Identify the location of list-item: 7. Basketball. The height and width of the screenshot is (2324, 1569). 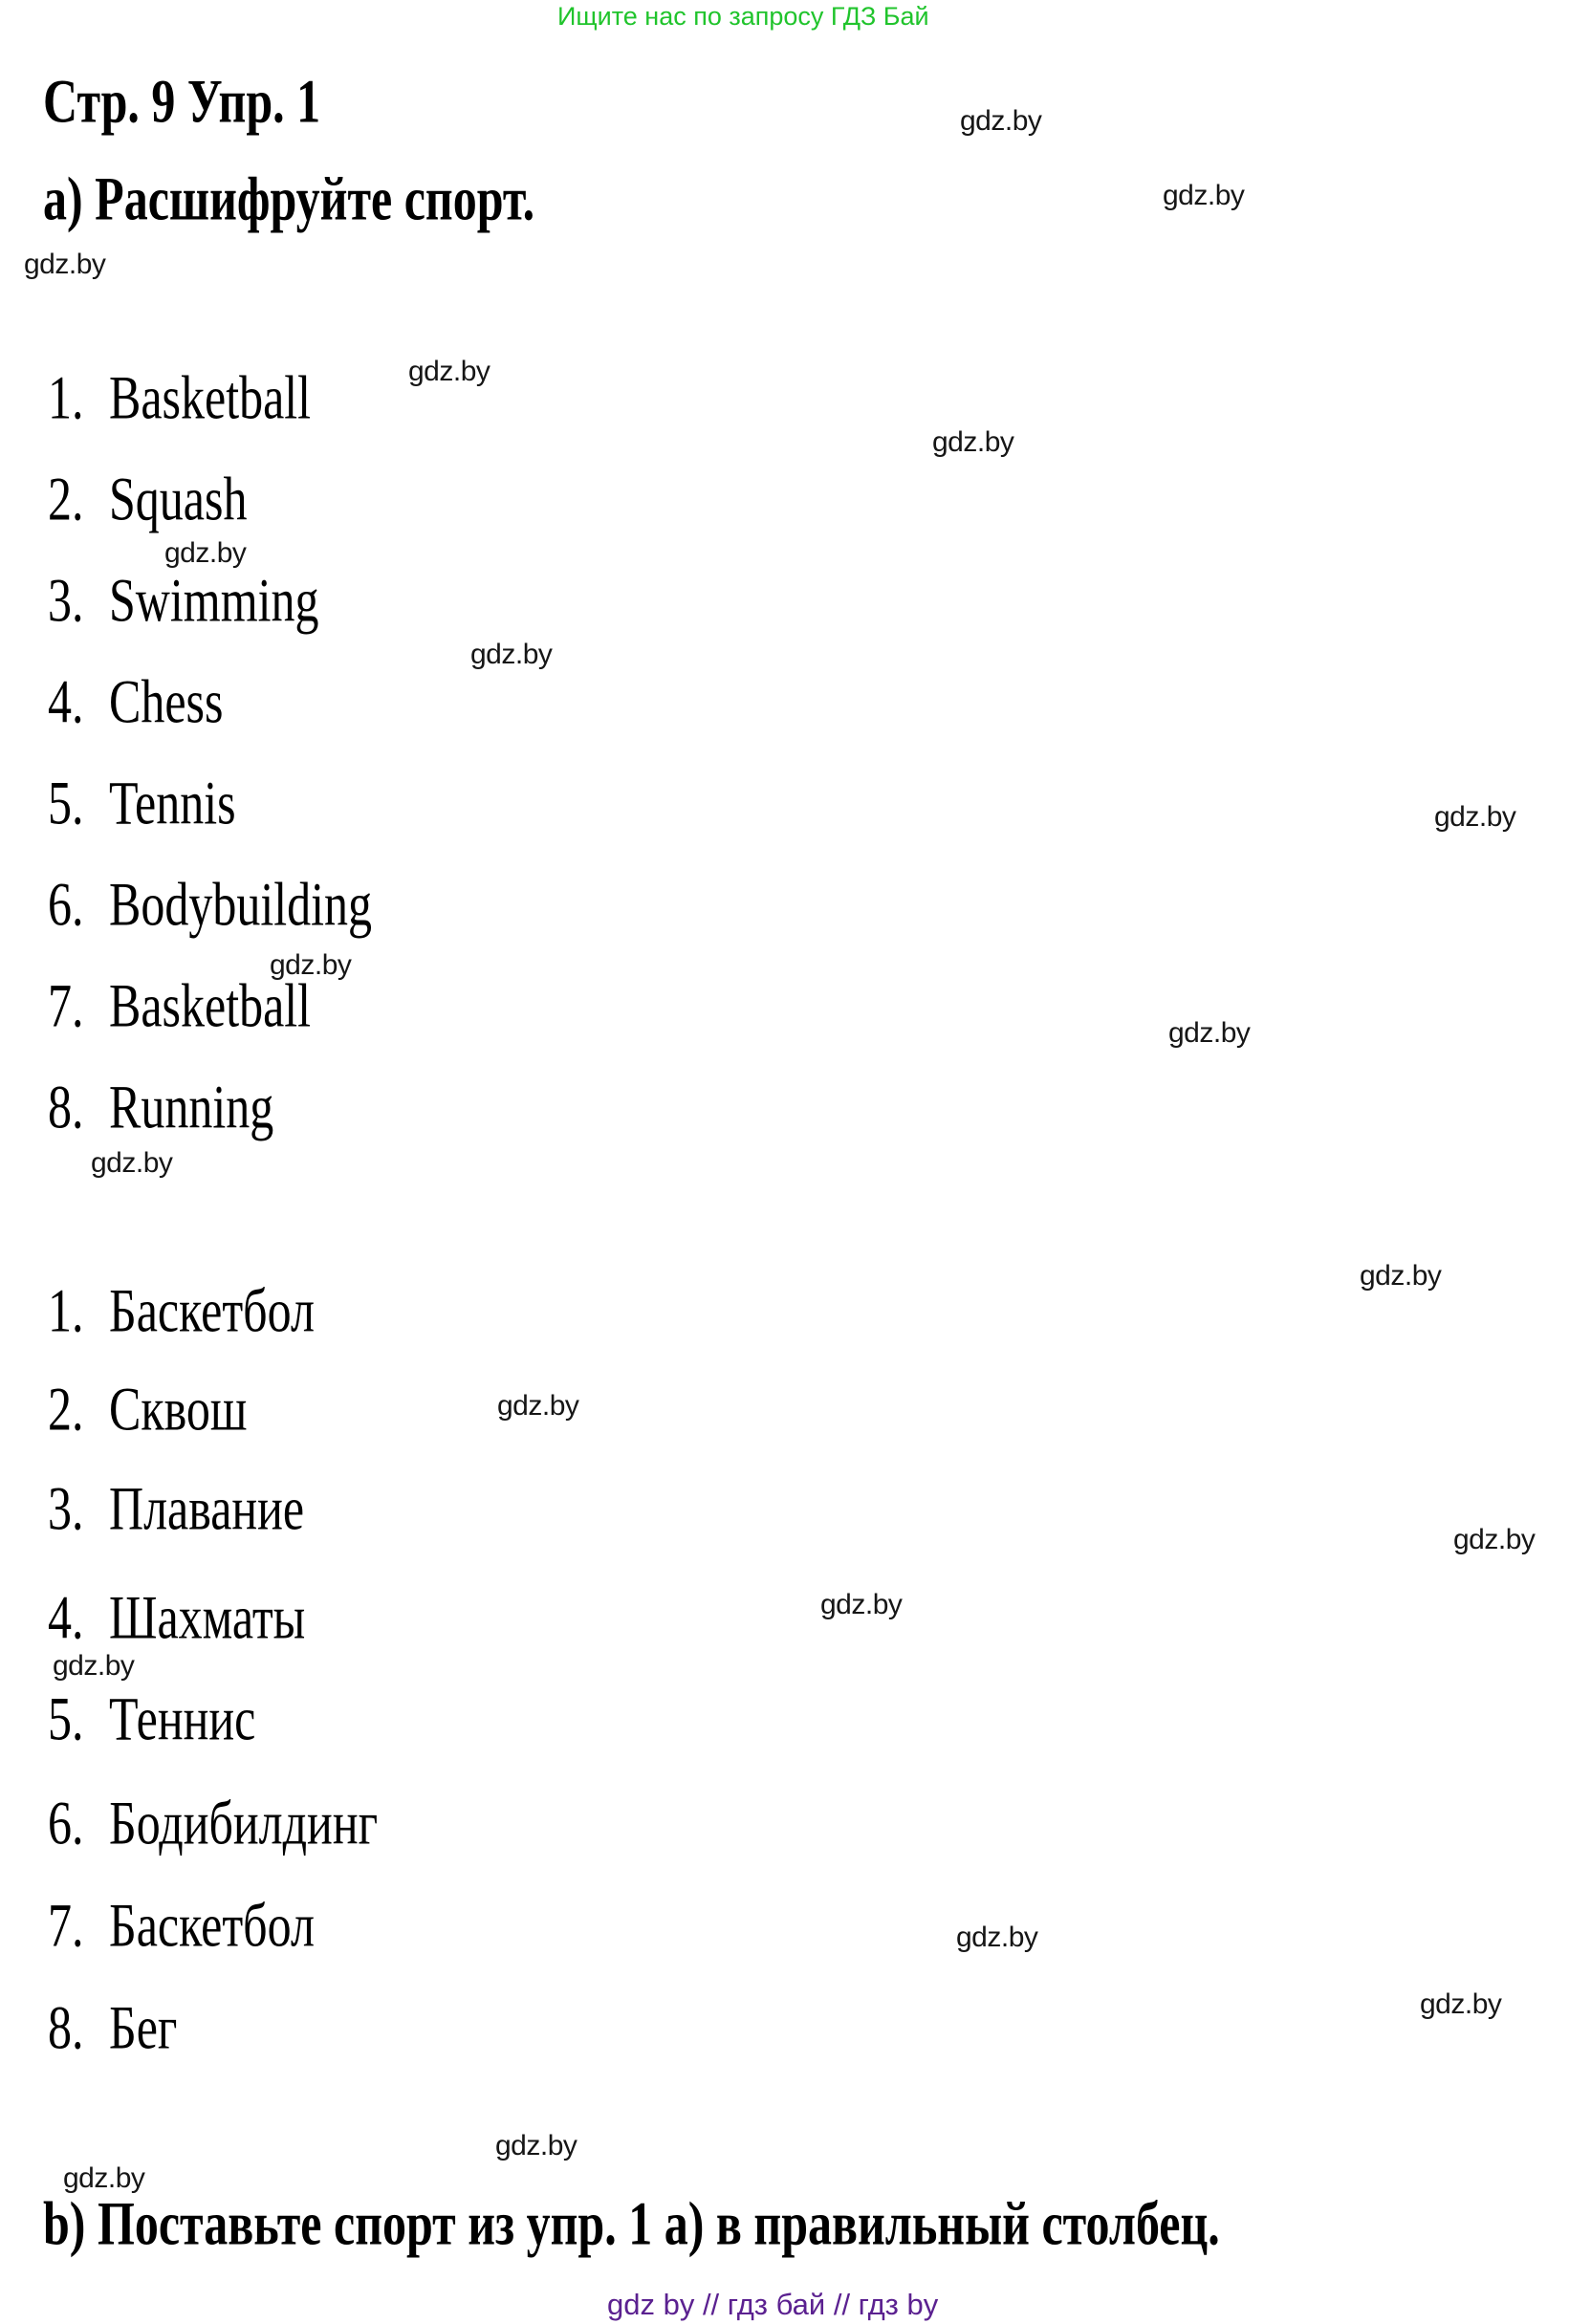
(179, 1005).